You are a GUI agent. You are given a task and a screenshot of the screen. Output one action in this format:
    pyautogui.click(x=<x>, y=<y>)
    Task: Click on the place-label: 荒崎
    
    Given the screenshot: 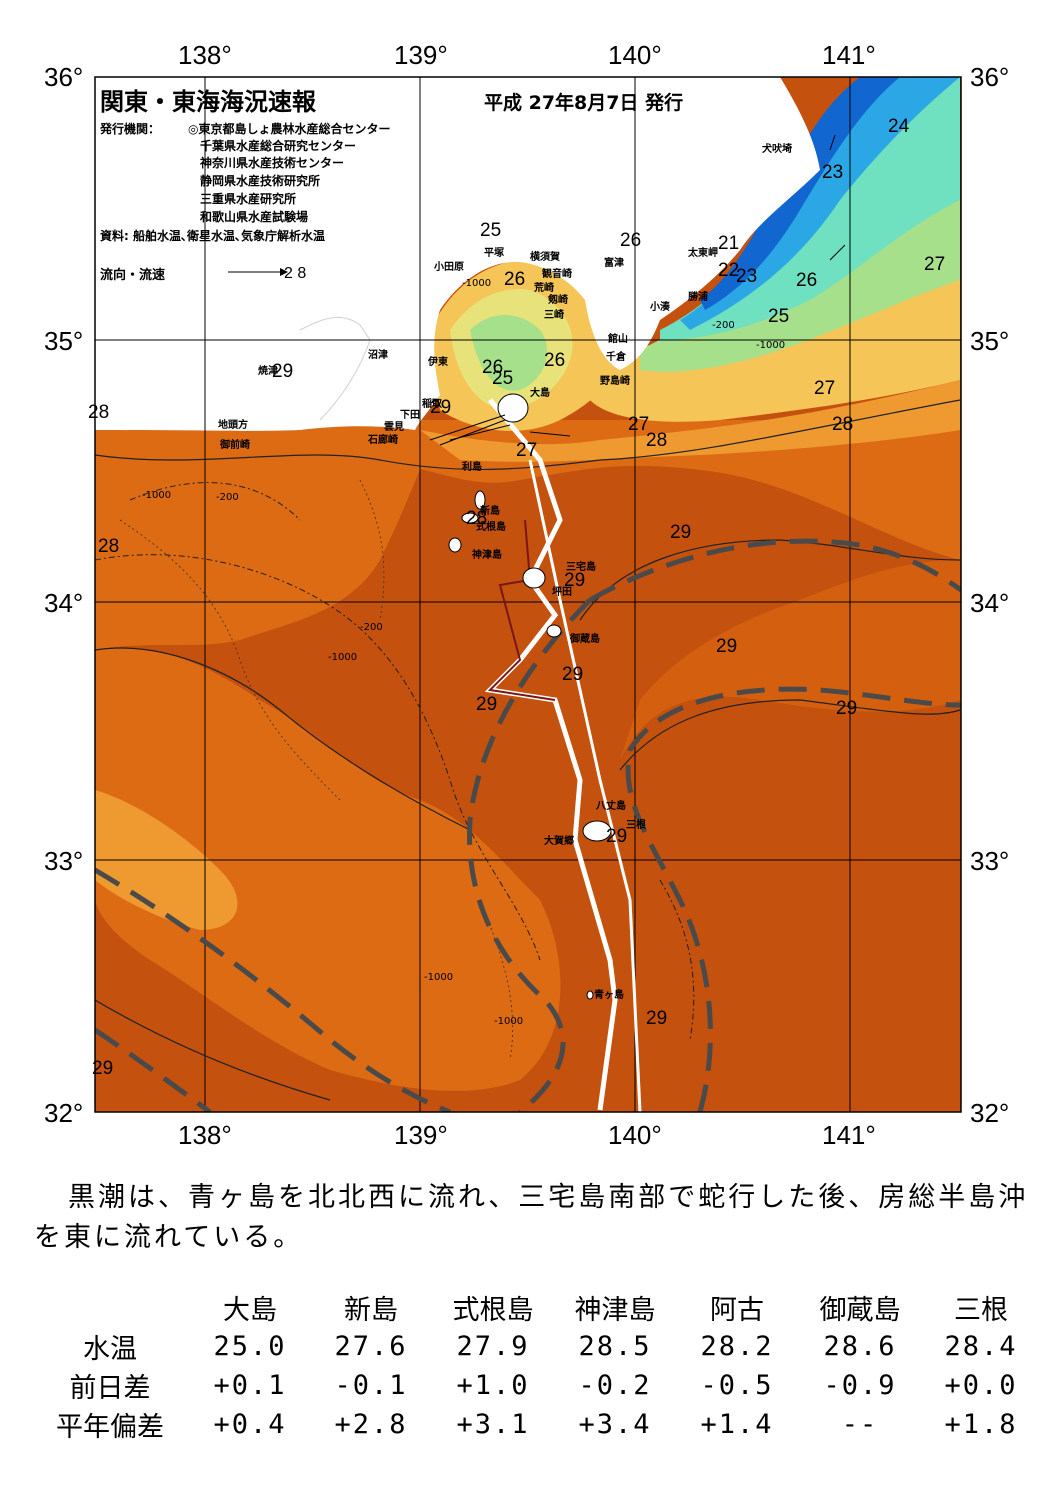 What is the action you would take?
    pyautogui.click(x=544, y=288)
    